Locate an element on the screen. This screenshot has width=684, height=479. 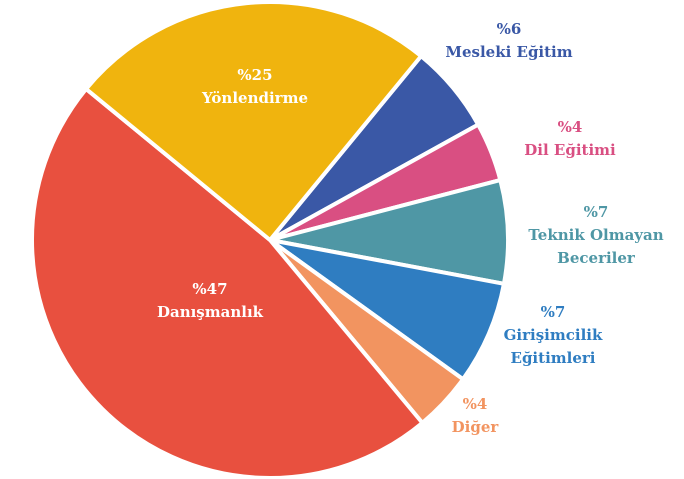
slice-label: %7 Teknik Olmayan Beceriler is located at coordinates (592, 235).